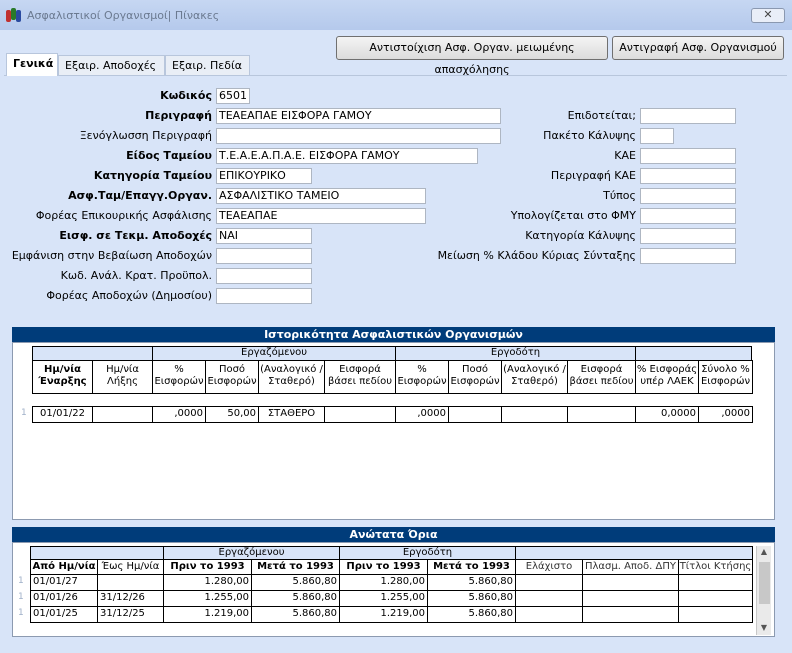  Describe the element at coordinates (347, 156) in the screenshot. I see `form-field: Τ.Ε.Α.Ε.Α.Π.Α.Ε. ΕΙΣΦΟΡΑ ΓΑΜΟΥ` at that location.